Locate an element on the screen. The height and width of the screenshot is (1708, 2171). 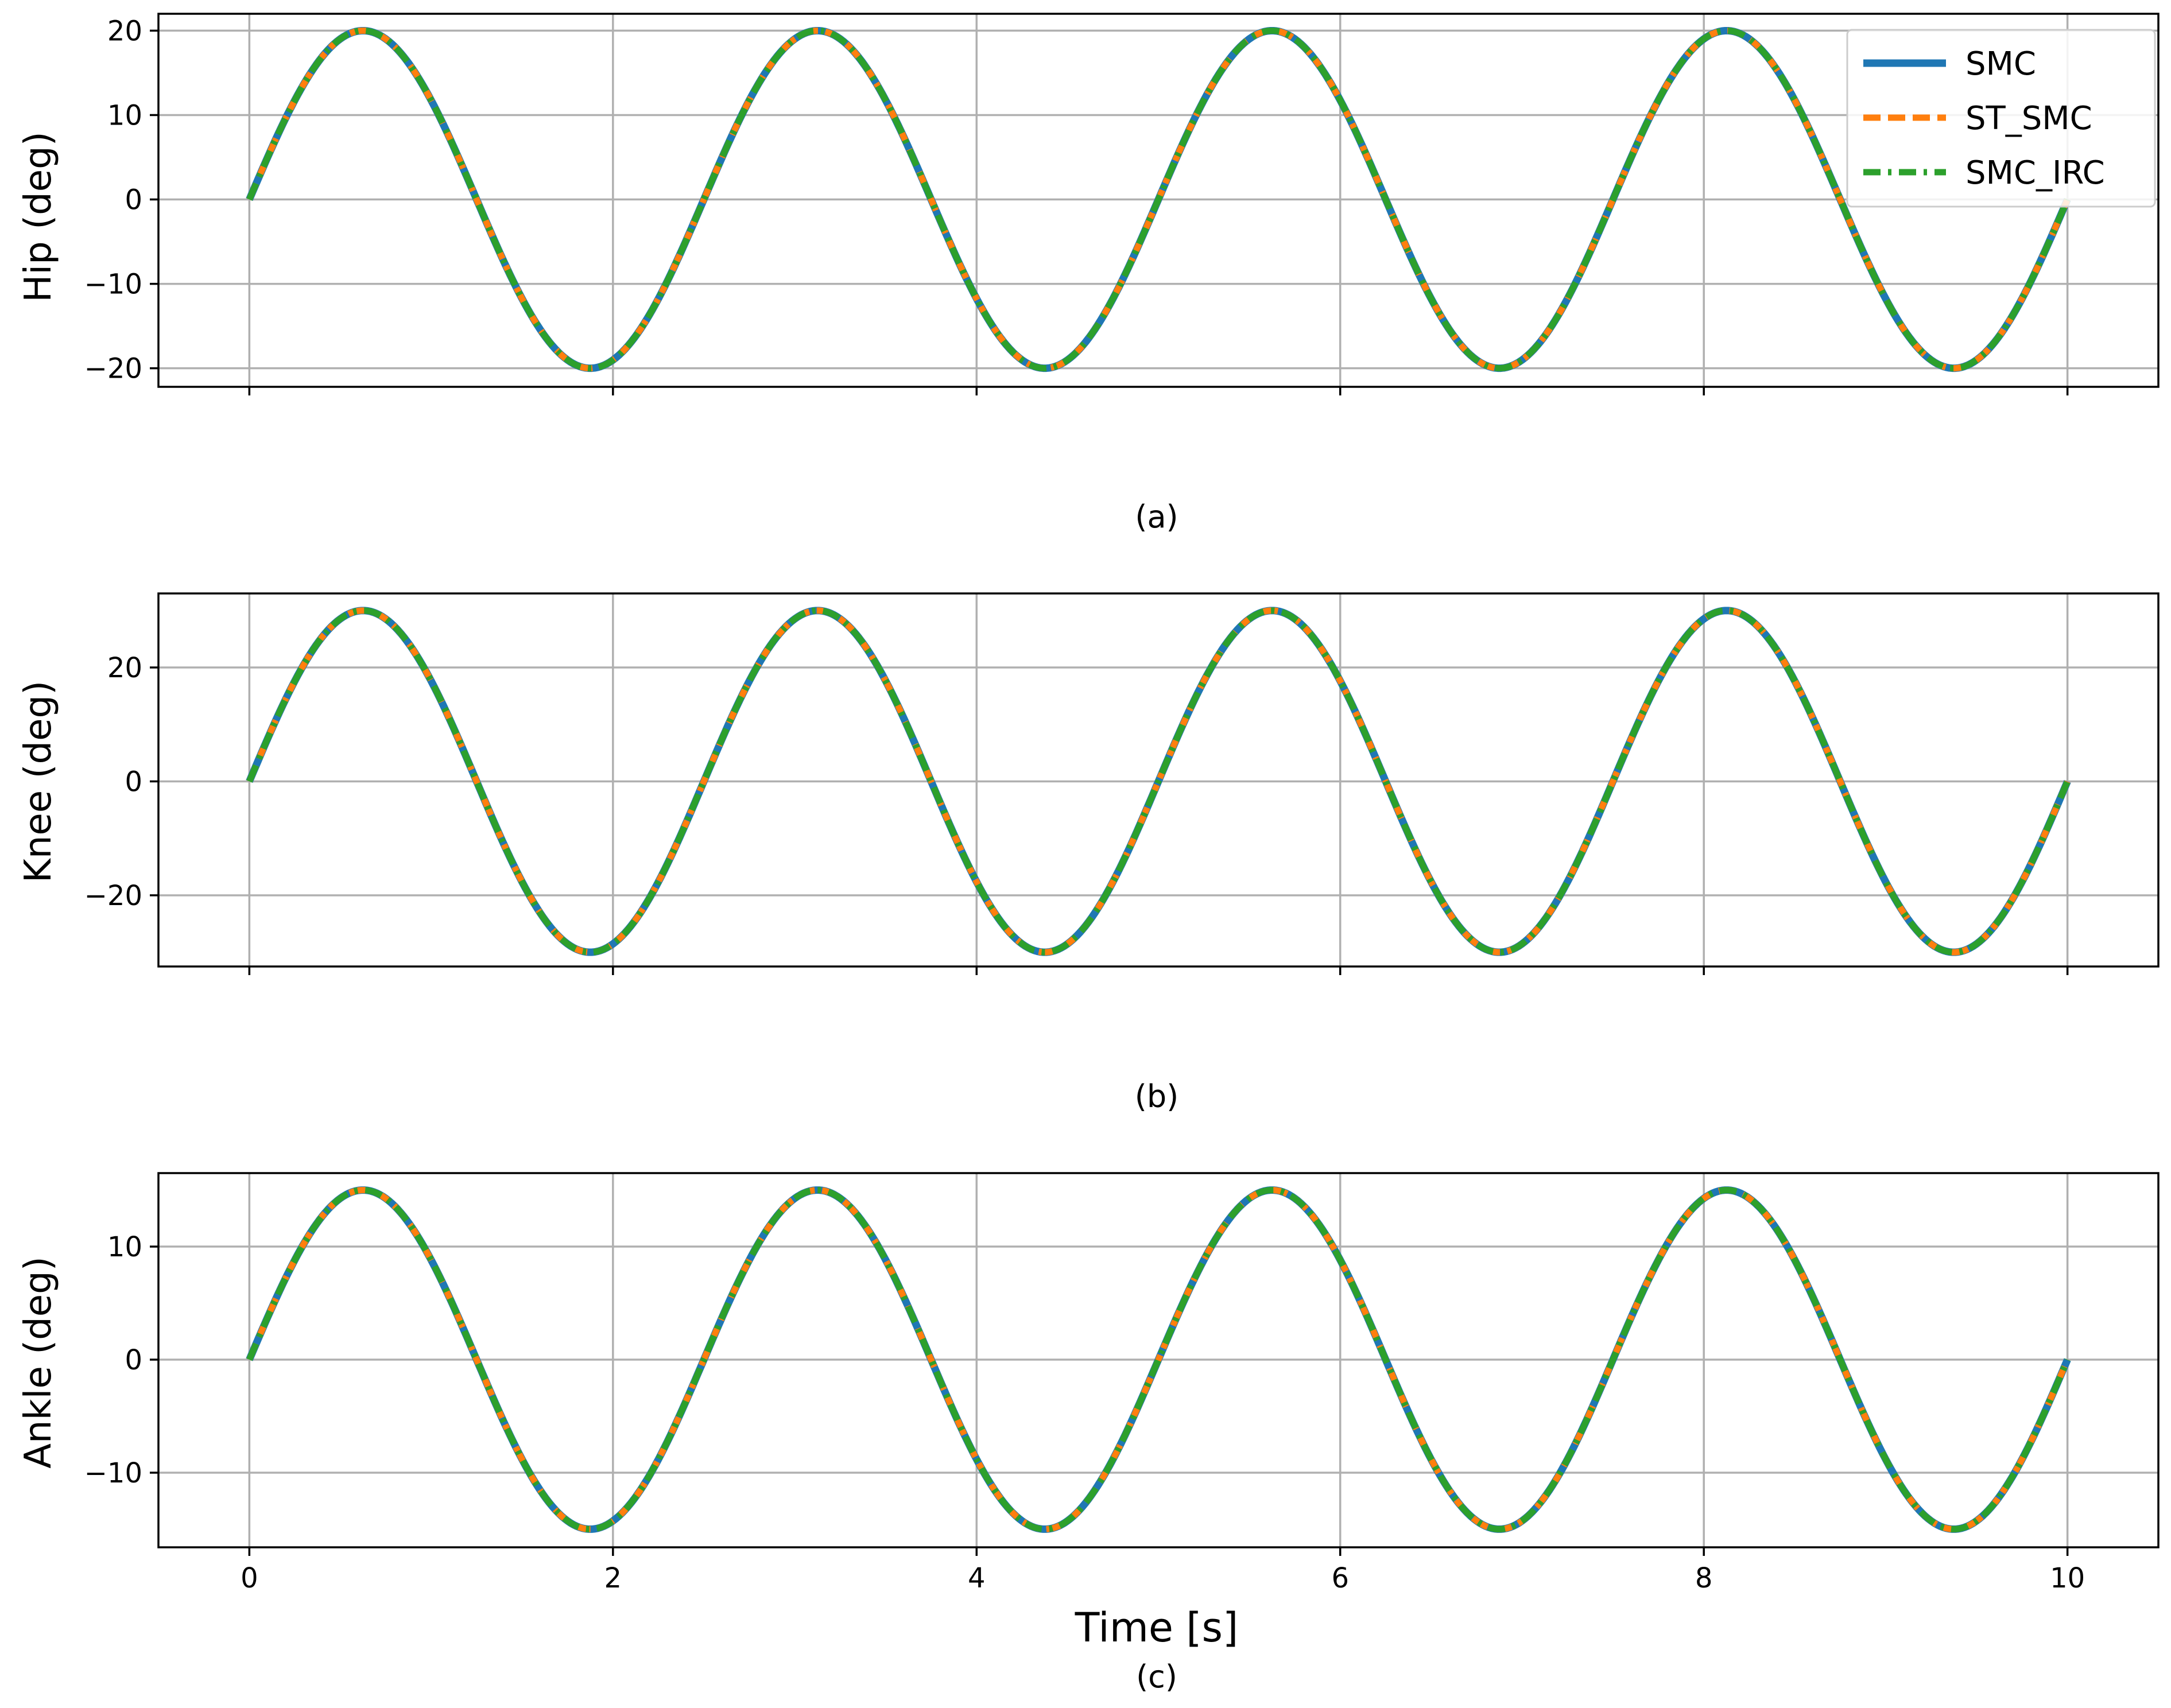
ankle-panel-label: (c) is located at coordinates (1156, 1677).